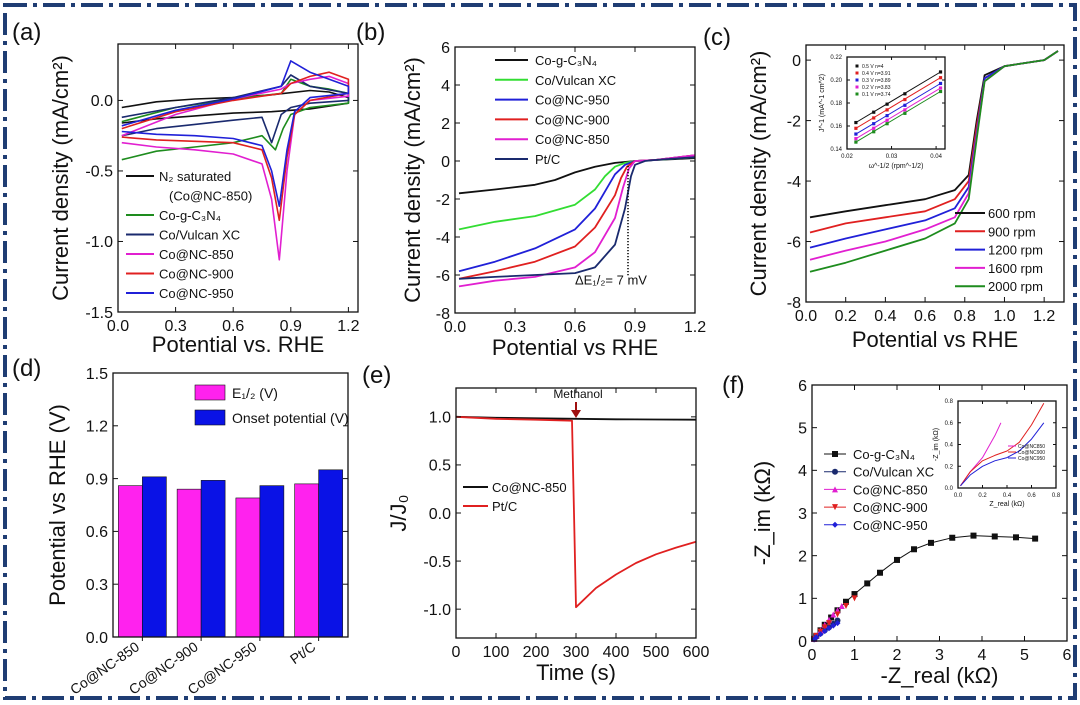 This screenshot has height=705, width=1080. I want to click on methanol-arrow-head, so click(576, 414).